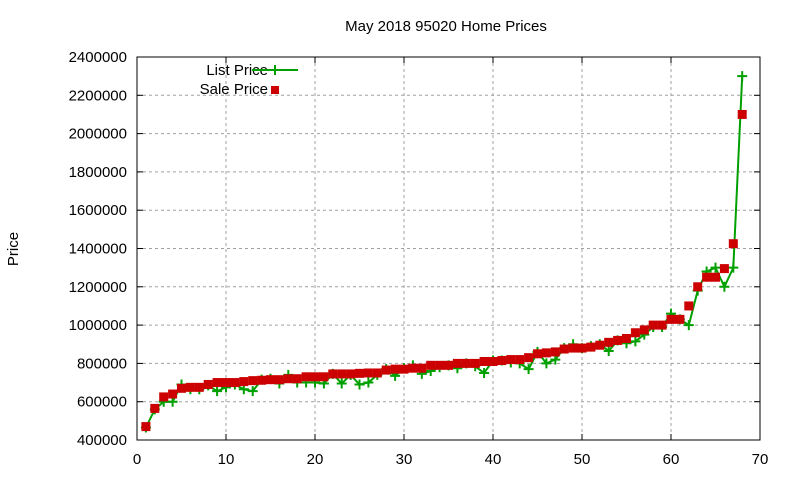  What do you see at coordinates (671, 459) in the screenshot?
I see `x-tick-label: 60` at bounding box center [671, 459].